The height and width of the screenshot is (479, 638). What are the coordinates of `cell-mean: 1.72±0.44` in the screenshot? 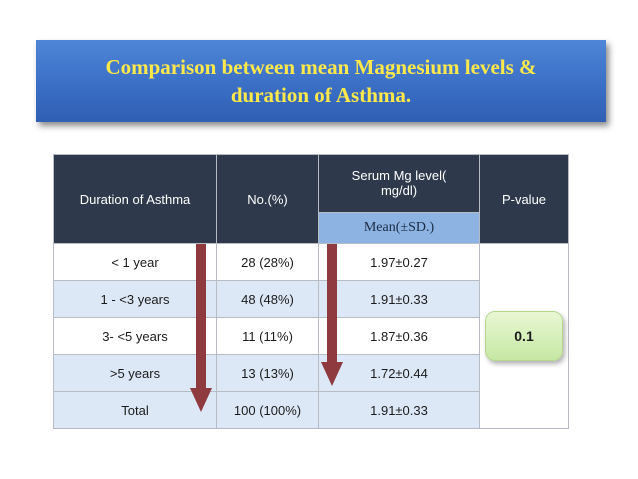 It's located at (399, 373).